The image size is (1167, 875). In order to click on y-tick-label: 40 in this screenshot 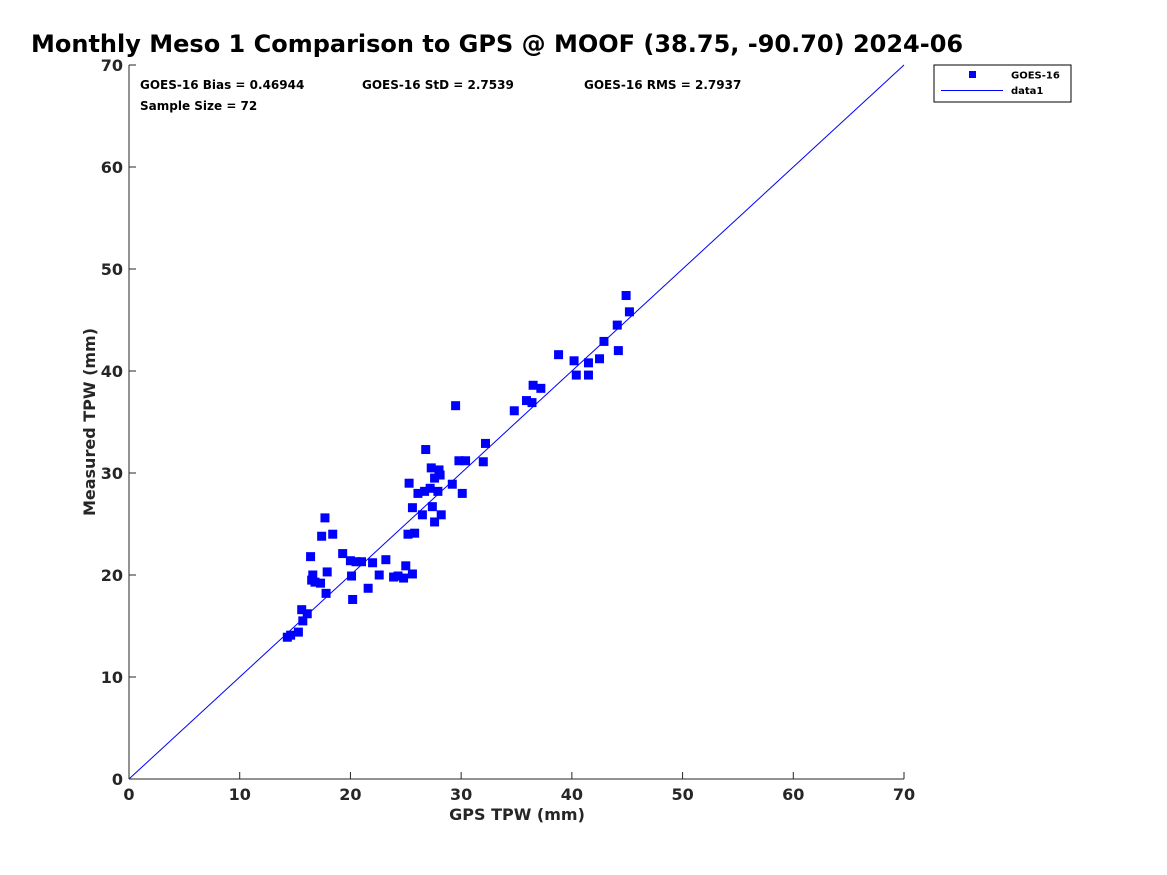, I will do `click(112, 371)`.